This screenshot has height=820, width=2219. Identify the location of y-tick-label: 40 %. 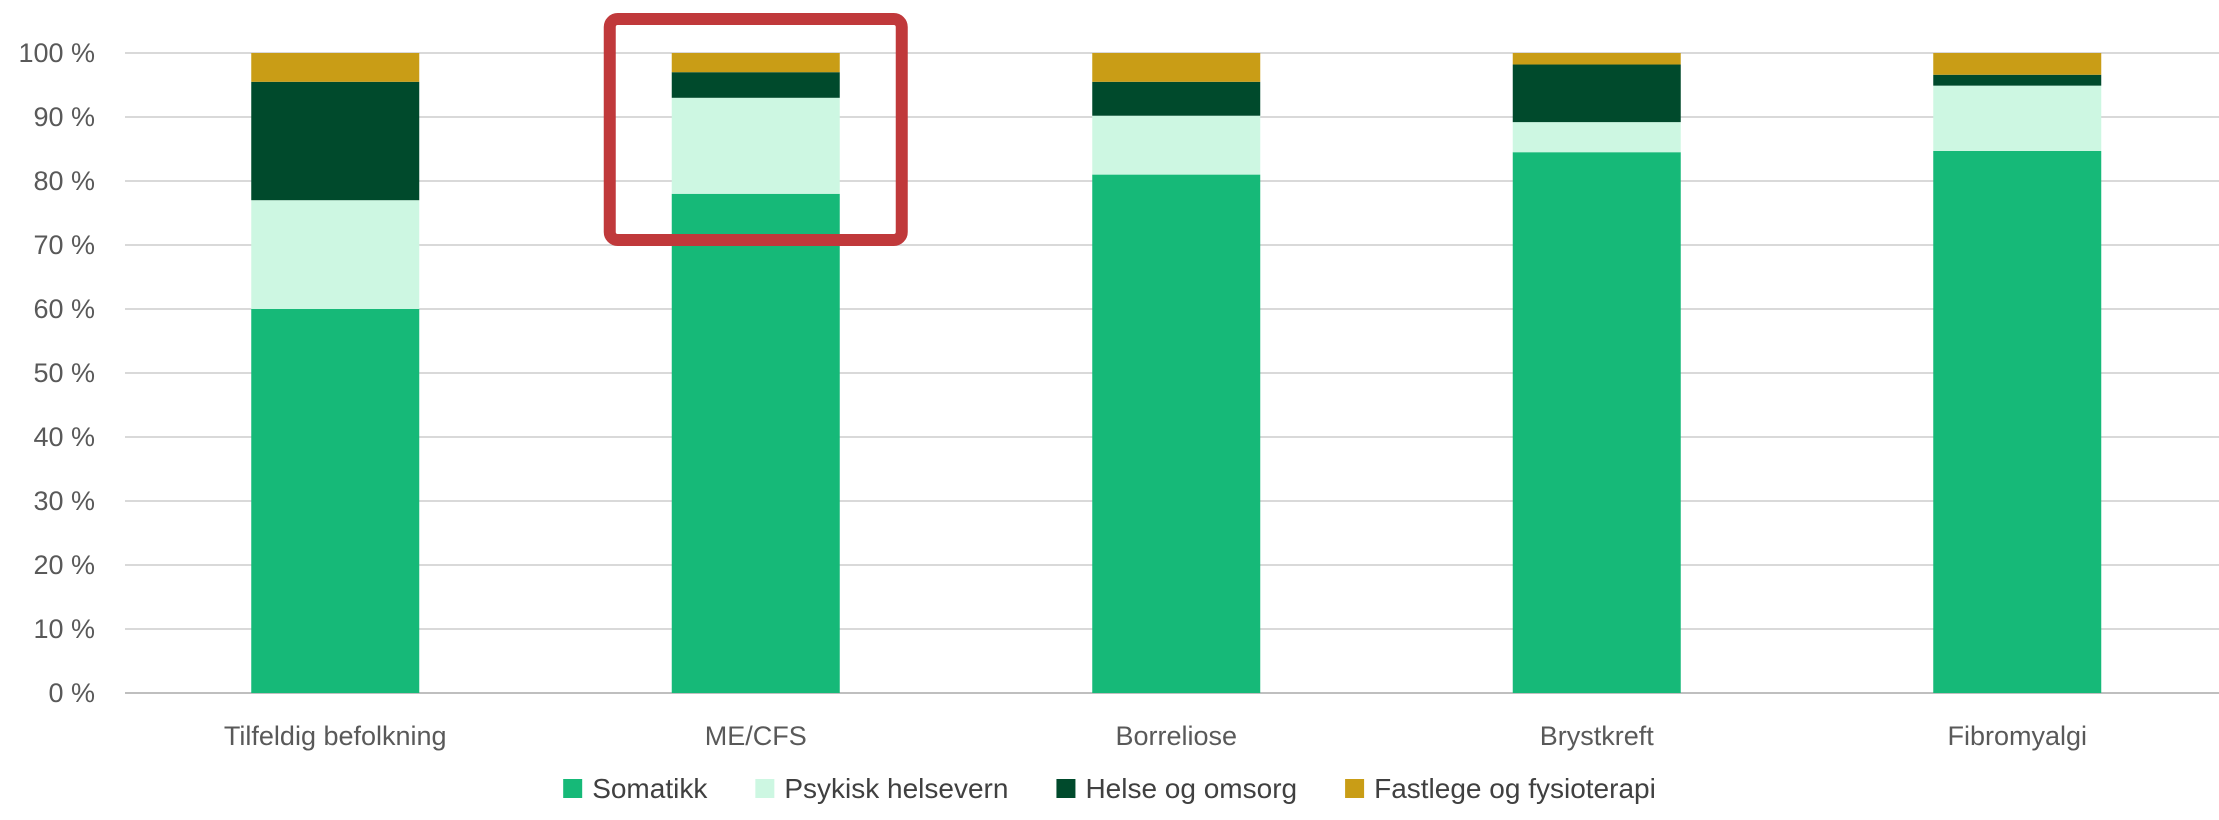
(64, 437).